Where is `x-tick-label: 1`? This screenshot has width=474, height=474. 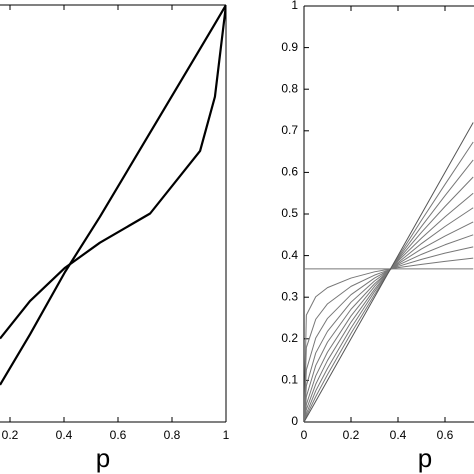 x-tick-label: 1 is located at coordinates (226, 435).